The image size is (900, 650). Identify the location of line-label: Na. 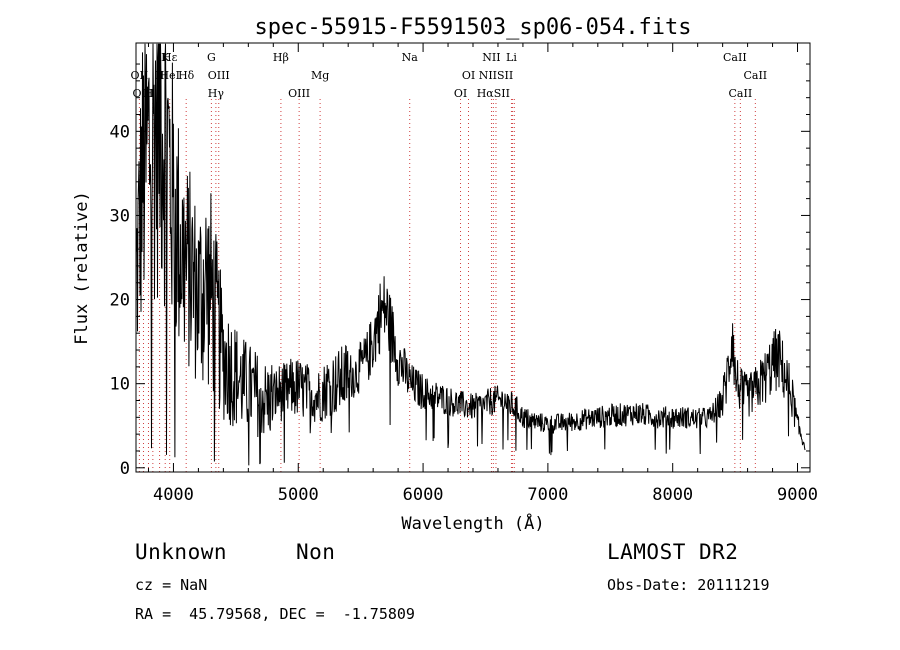
(410, 57).